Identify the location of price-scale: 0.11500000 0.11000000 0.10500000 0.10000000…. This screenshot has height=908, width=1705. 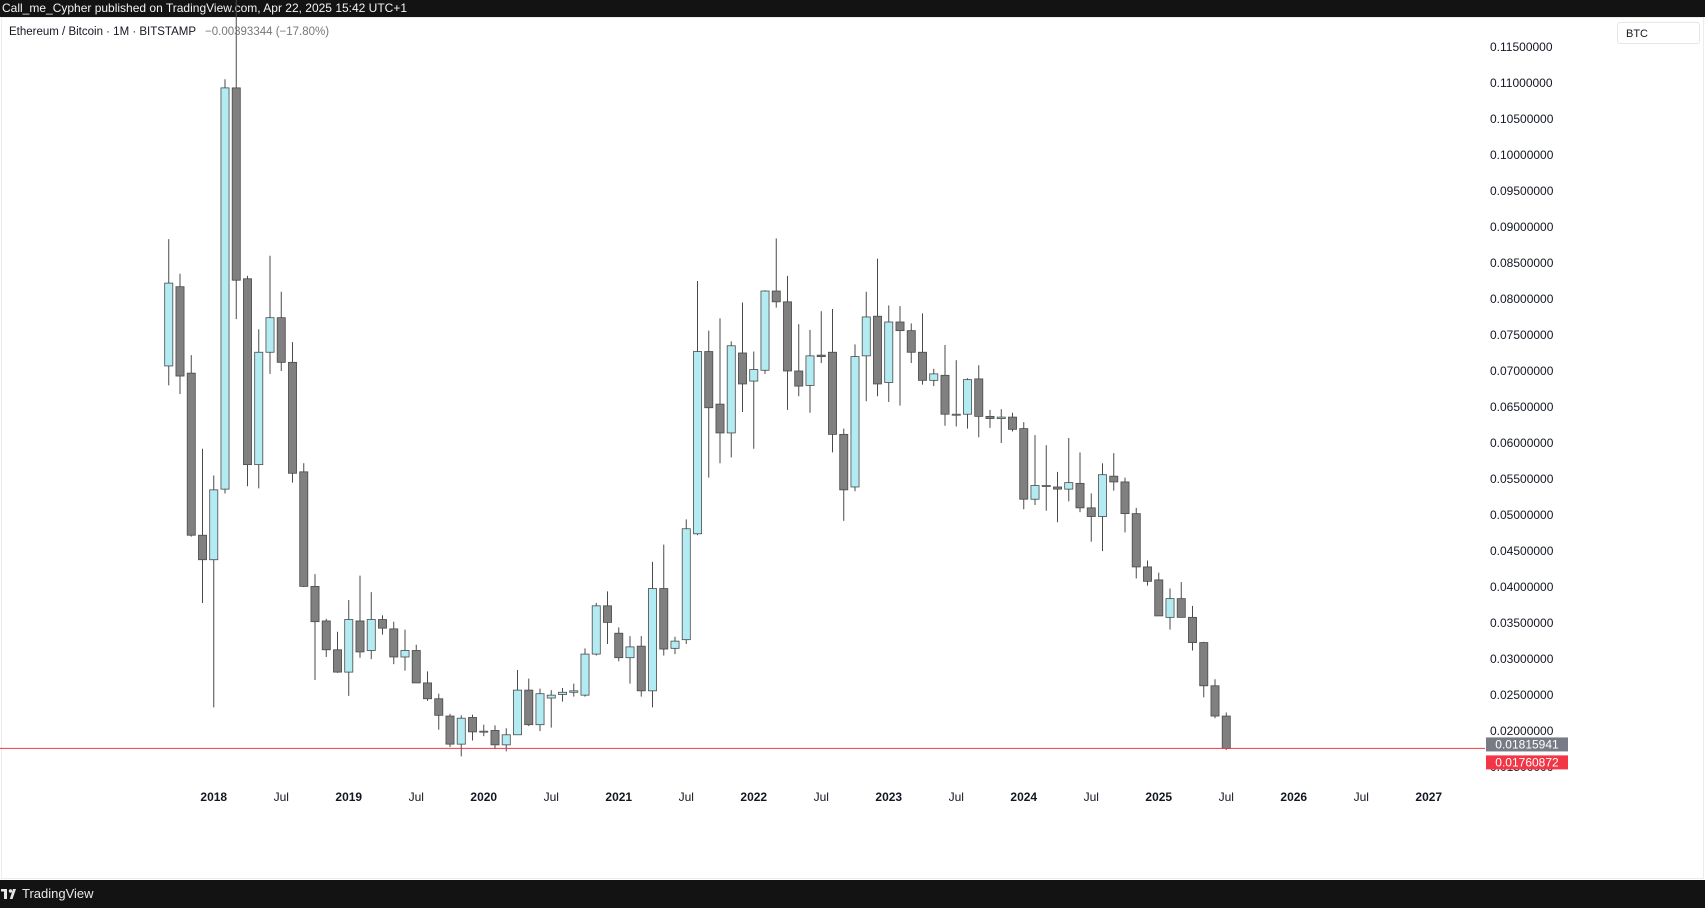
(1522, 407).